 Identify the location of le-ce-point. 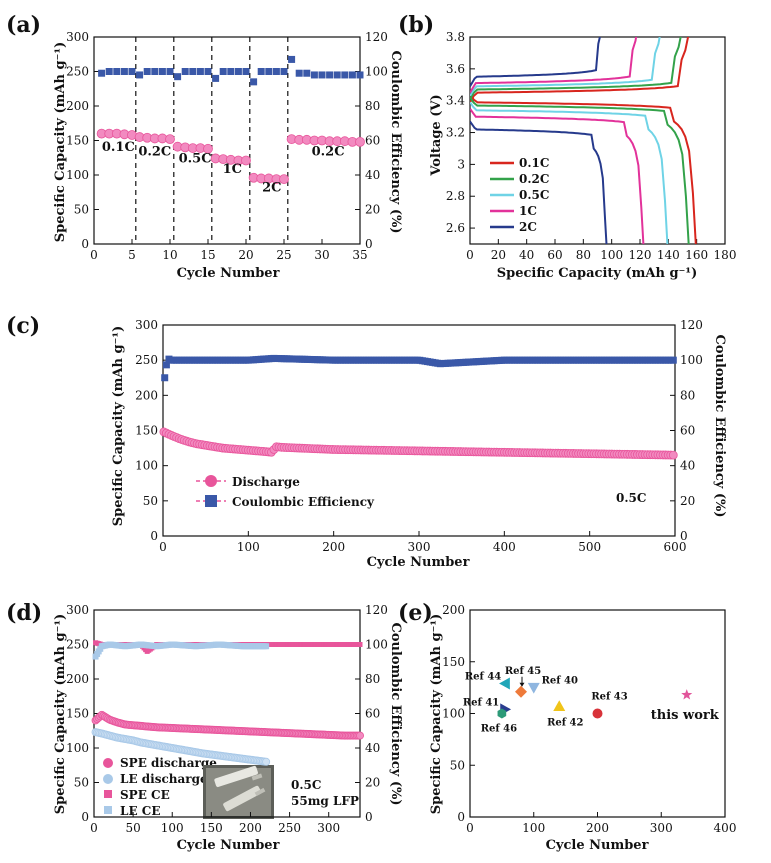
(266, 646).